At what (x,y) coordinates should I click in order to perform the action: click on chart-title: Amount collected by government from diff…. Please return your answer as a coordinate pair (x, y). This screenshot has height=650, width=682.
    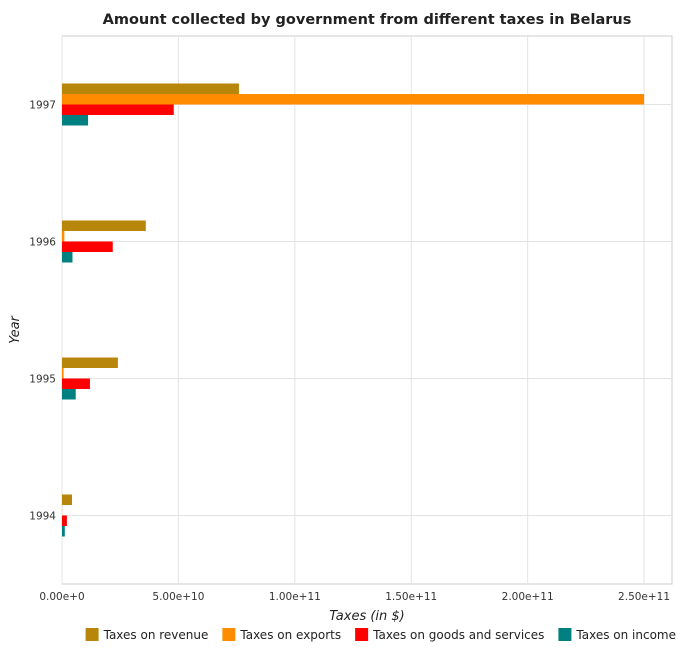
    Looking at the image, I should click on (367, 20).